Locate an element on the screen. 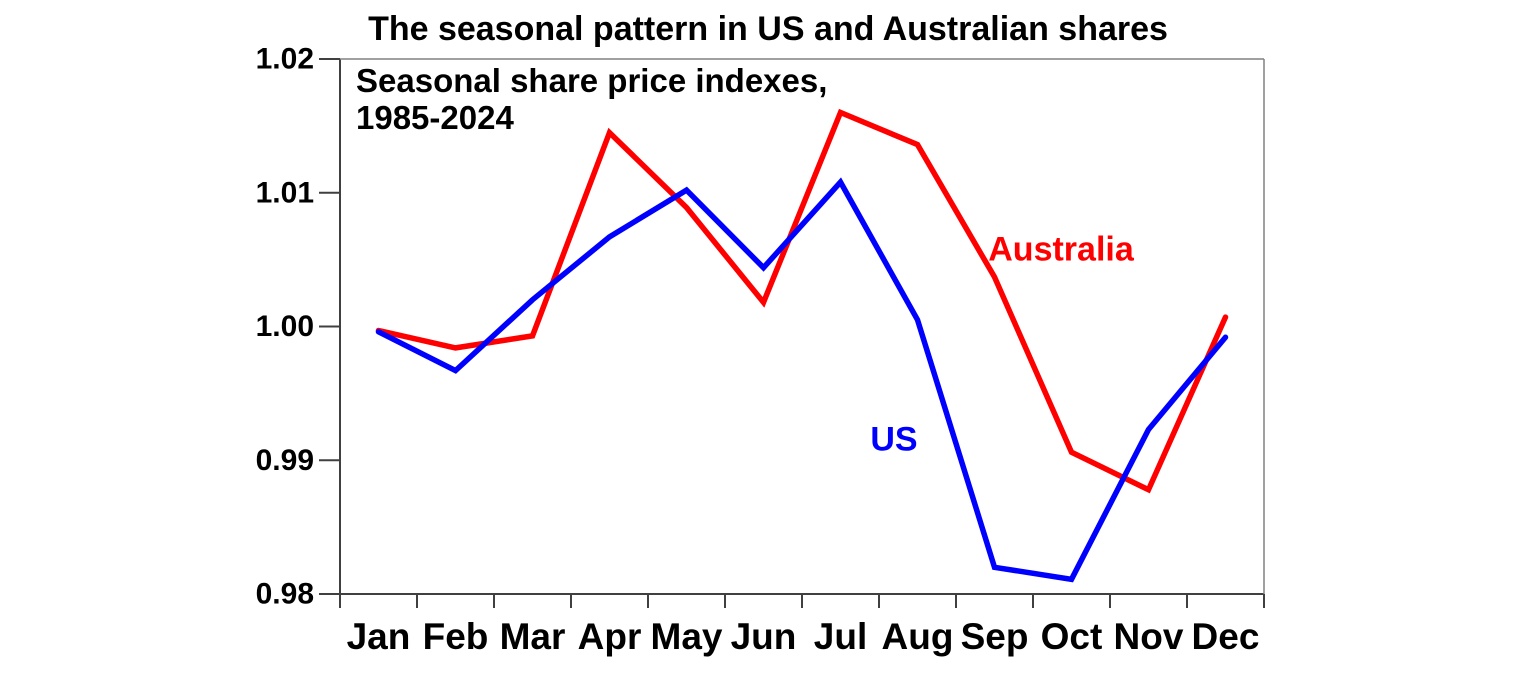 Image resolution: width=1536 pixels, height=680 pixels. x-tick-label: Oct is located at coordinates (1072, 636).